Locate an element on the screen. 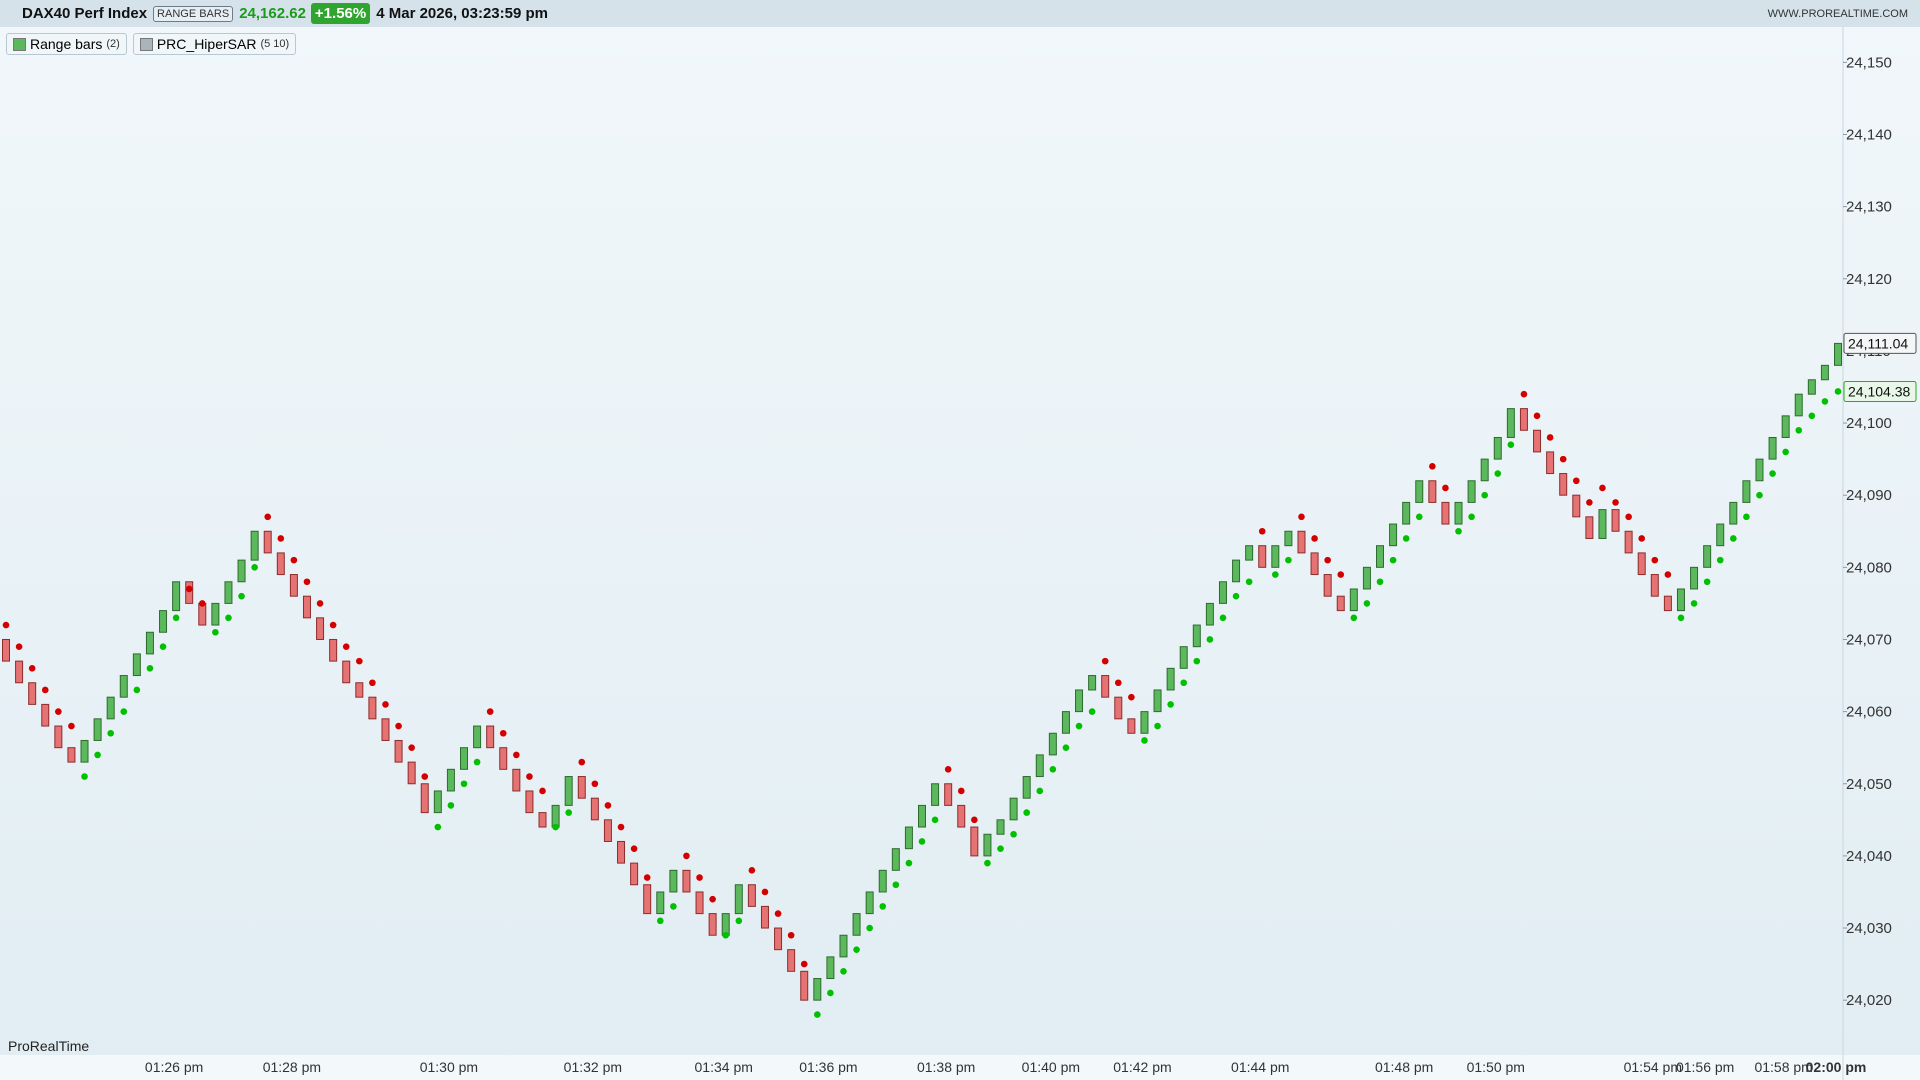  price-tag-box is located at coordinates (1880, 343).